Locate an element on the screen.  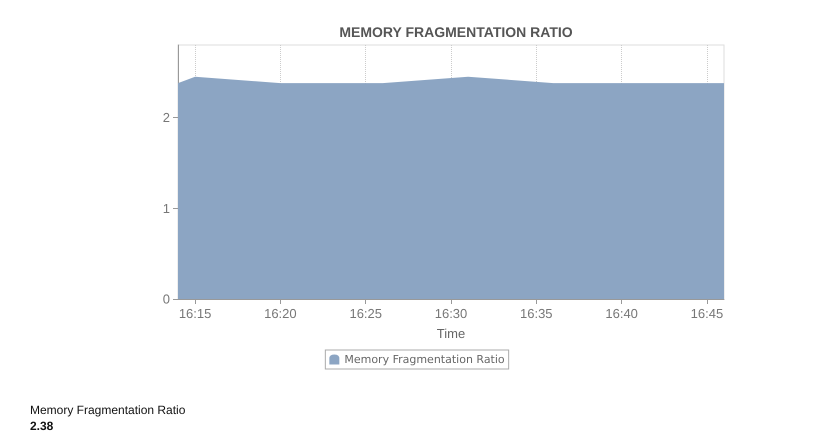
text: Memory Fragmentation Ratio is located at coordinates (108, 410).